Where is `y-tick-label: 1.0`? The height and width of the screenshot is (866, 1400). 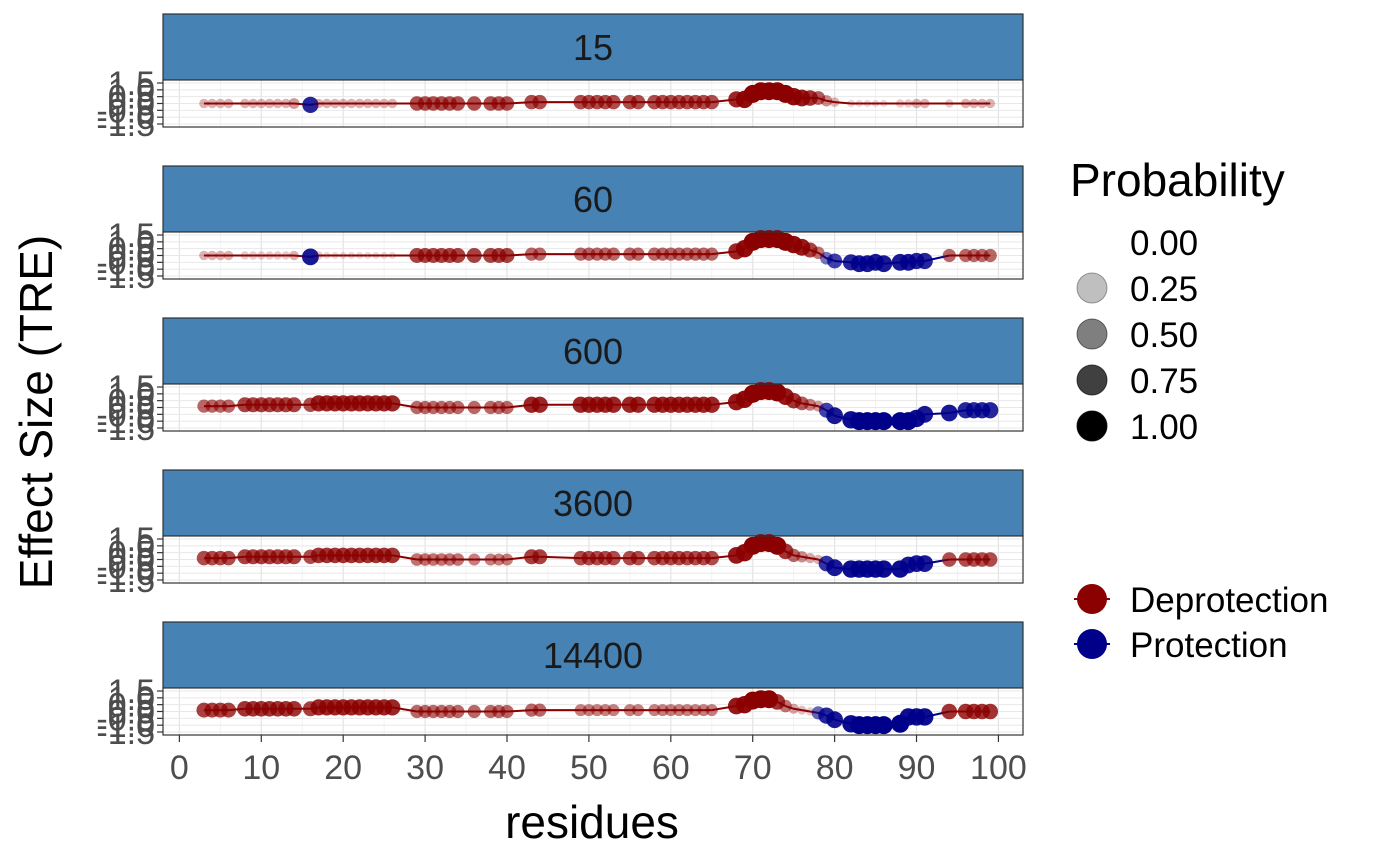
y-tick-label: 1.0 is located at coordinates (131, 395).